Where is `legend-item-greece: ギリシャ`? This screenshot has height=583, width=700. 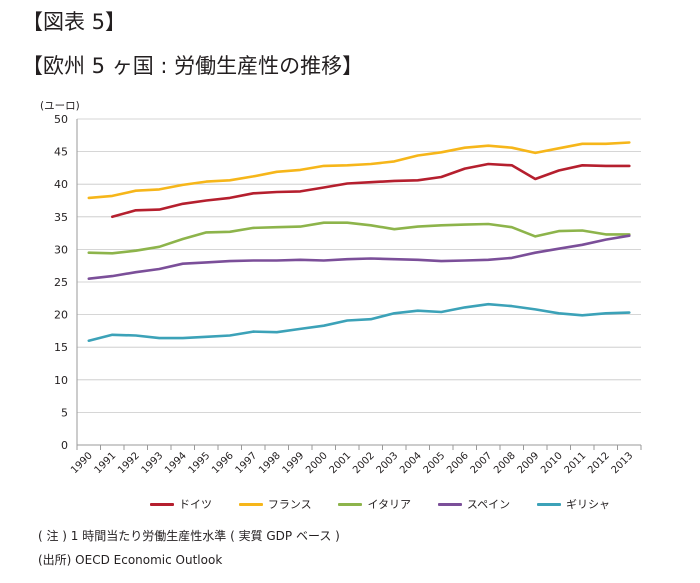
legend-item-greece: ギリシャ is located at coordinates (573, 504).